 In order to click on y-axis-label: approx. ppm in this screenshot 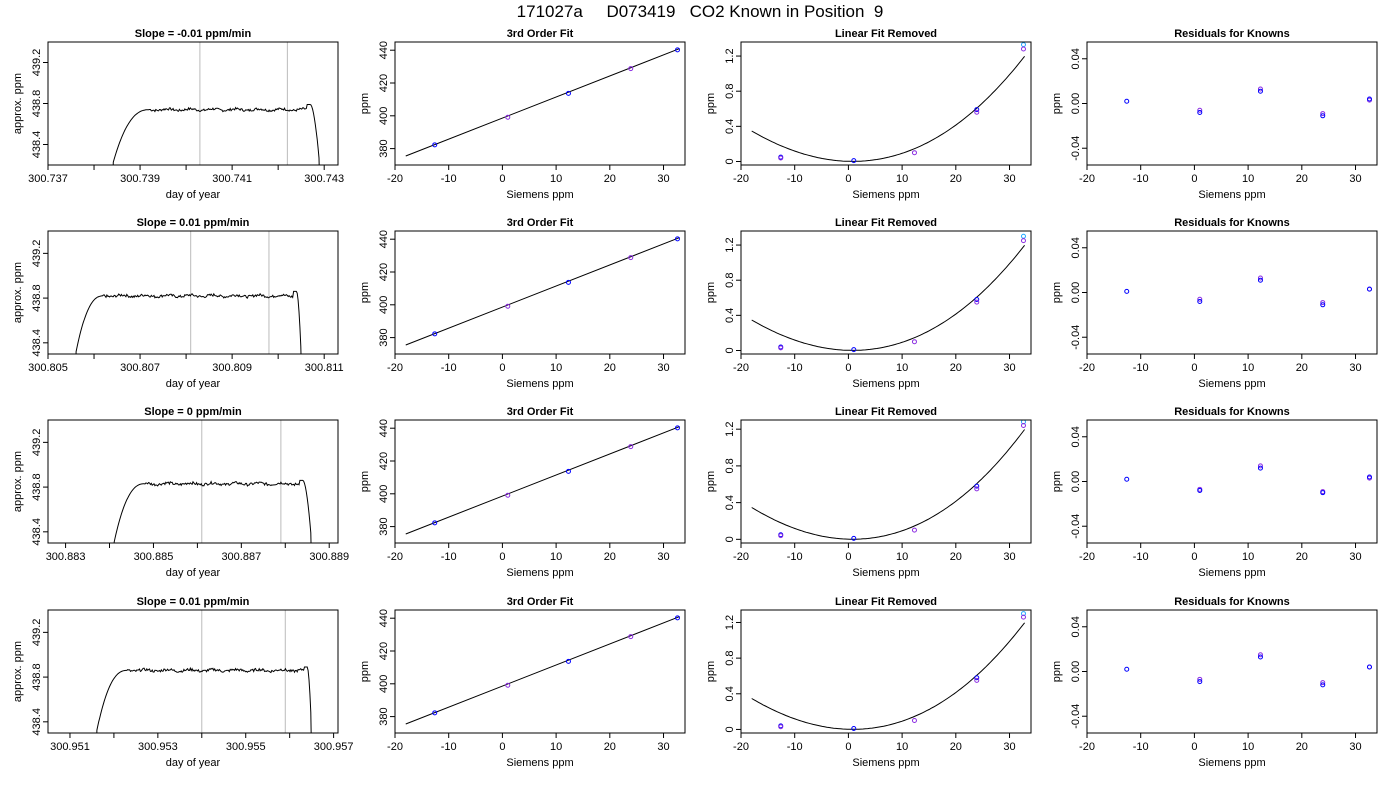, I will do `click(18, 292)`.